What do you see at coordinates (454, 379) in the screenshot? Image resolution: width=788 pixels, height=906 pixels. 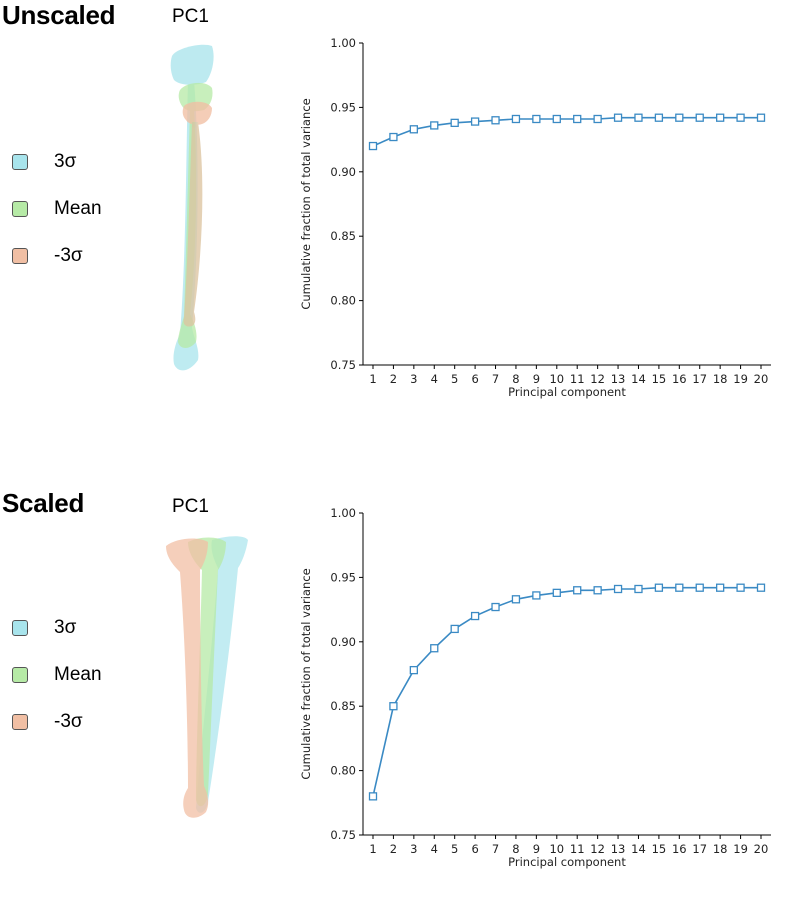 I see `x-tick-label: 5` at bounding box center [454, 379].